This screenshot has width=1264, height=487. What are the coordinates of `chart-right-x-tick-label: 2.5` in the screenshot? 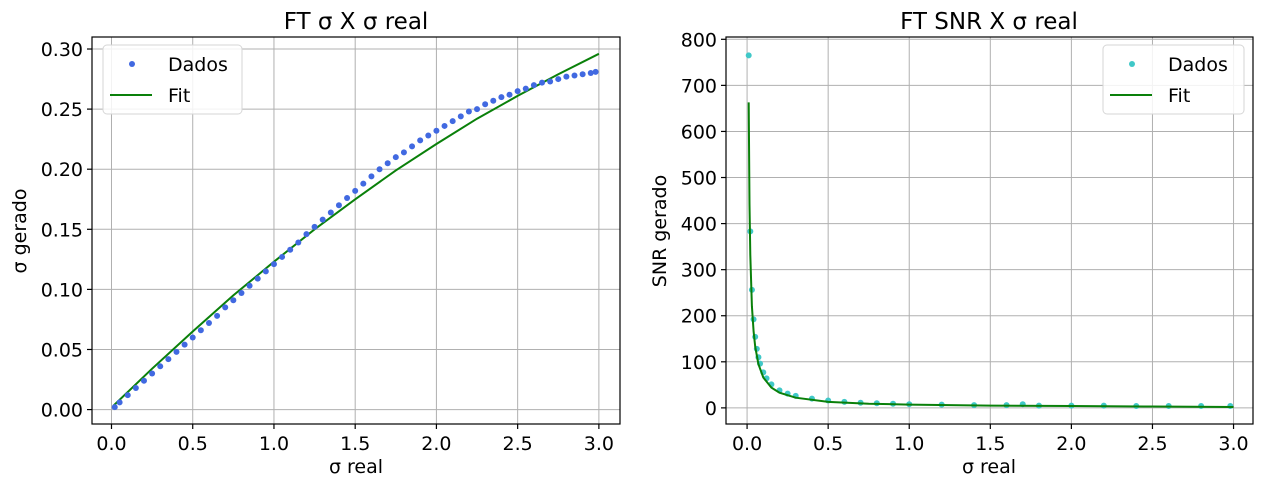 It's located at (1152, 444).